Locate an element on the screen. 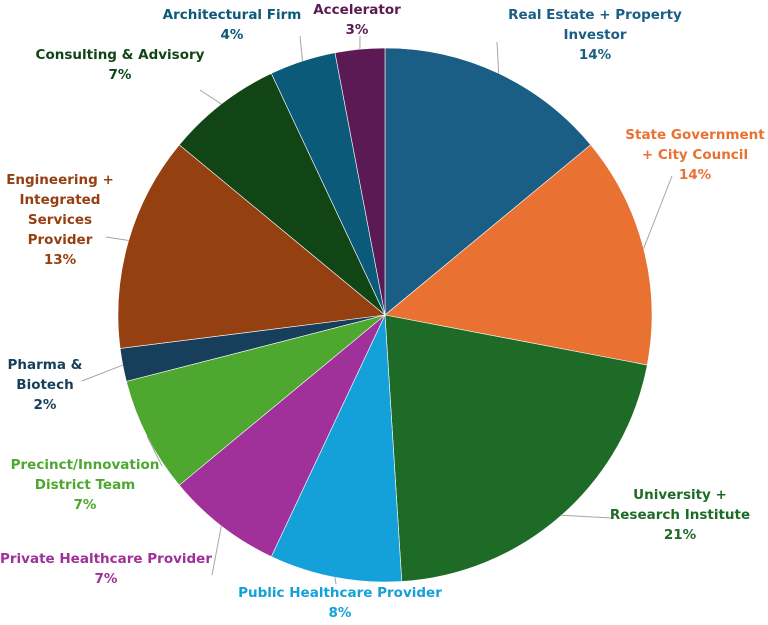 This screenshot has width=768, height=625. category-label: Private Healthcare Provider is located at coordinates (106, 559).